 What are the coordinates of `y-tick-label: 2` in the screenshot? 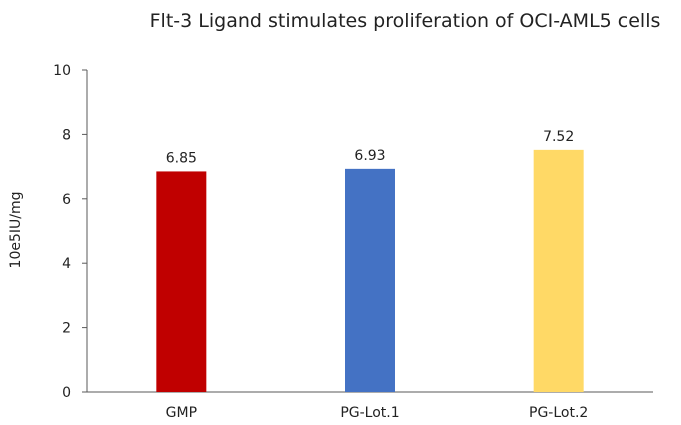 It's located at (66, 329).